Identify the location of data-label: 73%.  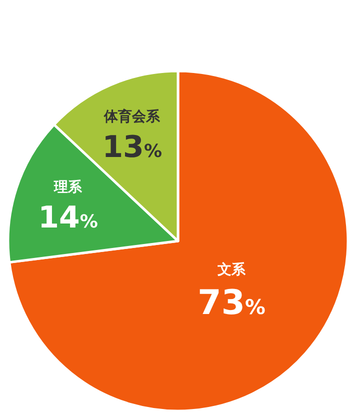
(232, 303).